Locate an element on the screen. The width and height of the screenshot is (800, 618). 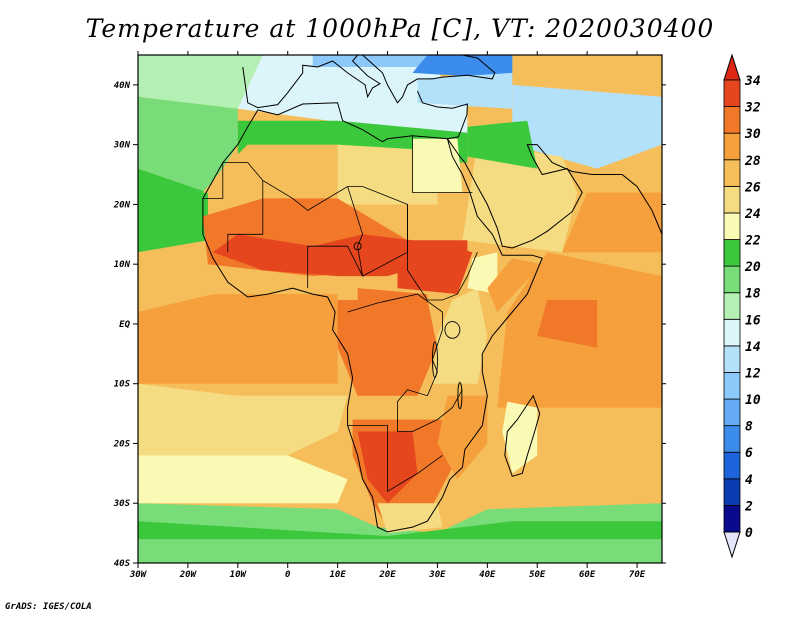
region-south-atlantic-mid is located at coordinates (243, 419).